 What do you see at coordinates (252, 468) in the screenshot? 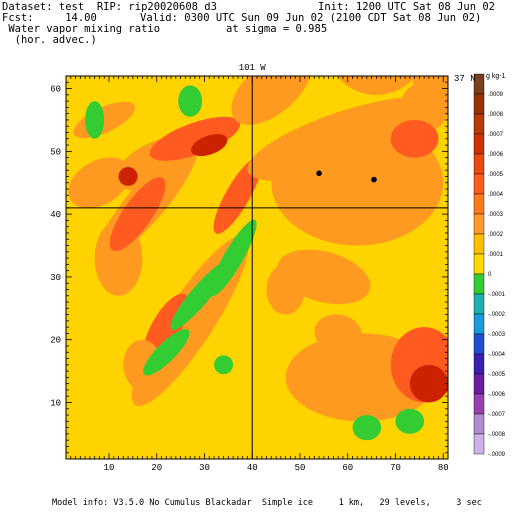
I see `x-tick-label: 40` at bounding box center [252, 468].